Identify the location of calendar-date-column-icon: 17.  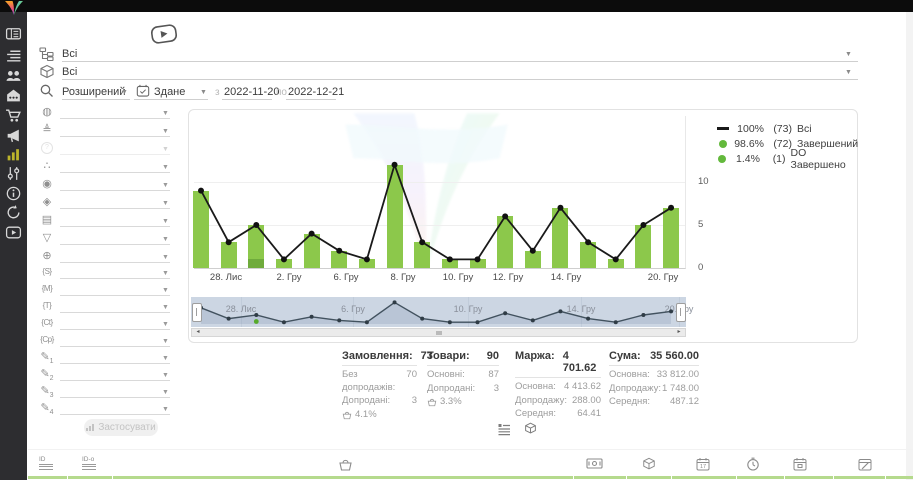
(703, 466).